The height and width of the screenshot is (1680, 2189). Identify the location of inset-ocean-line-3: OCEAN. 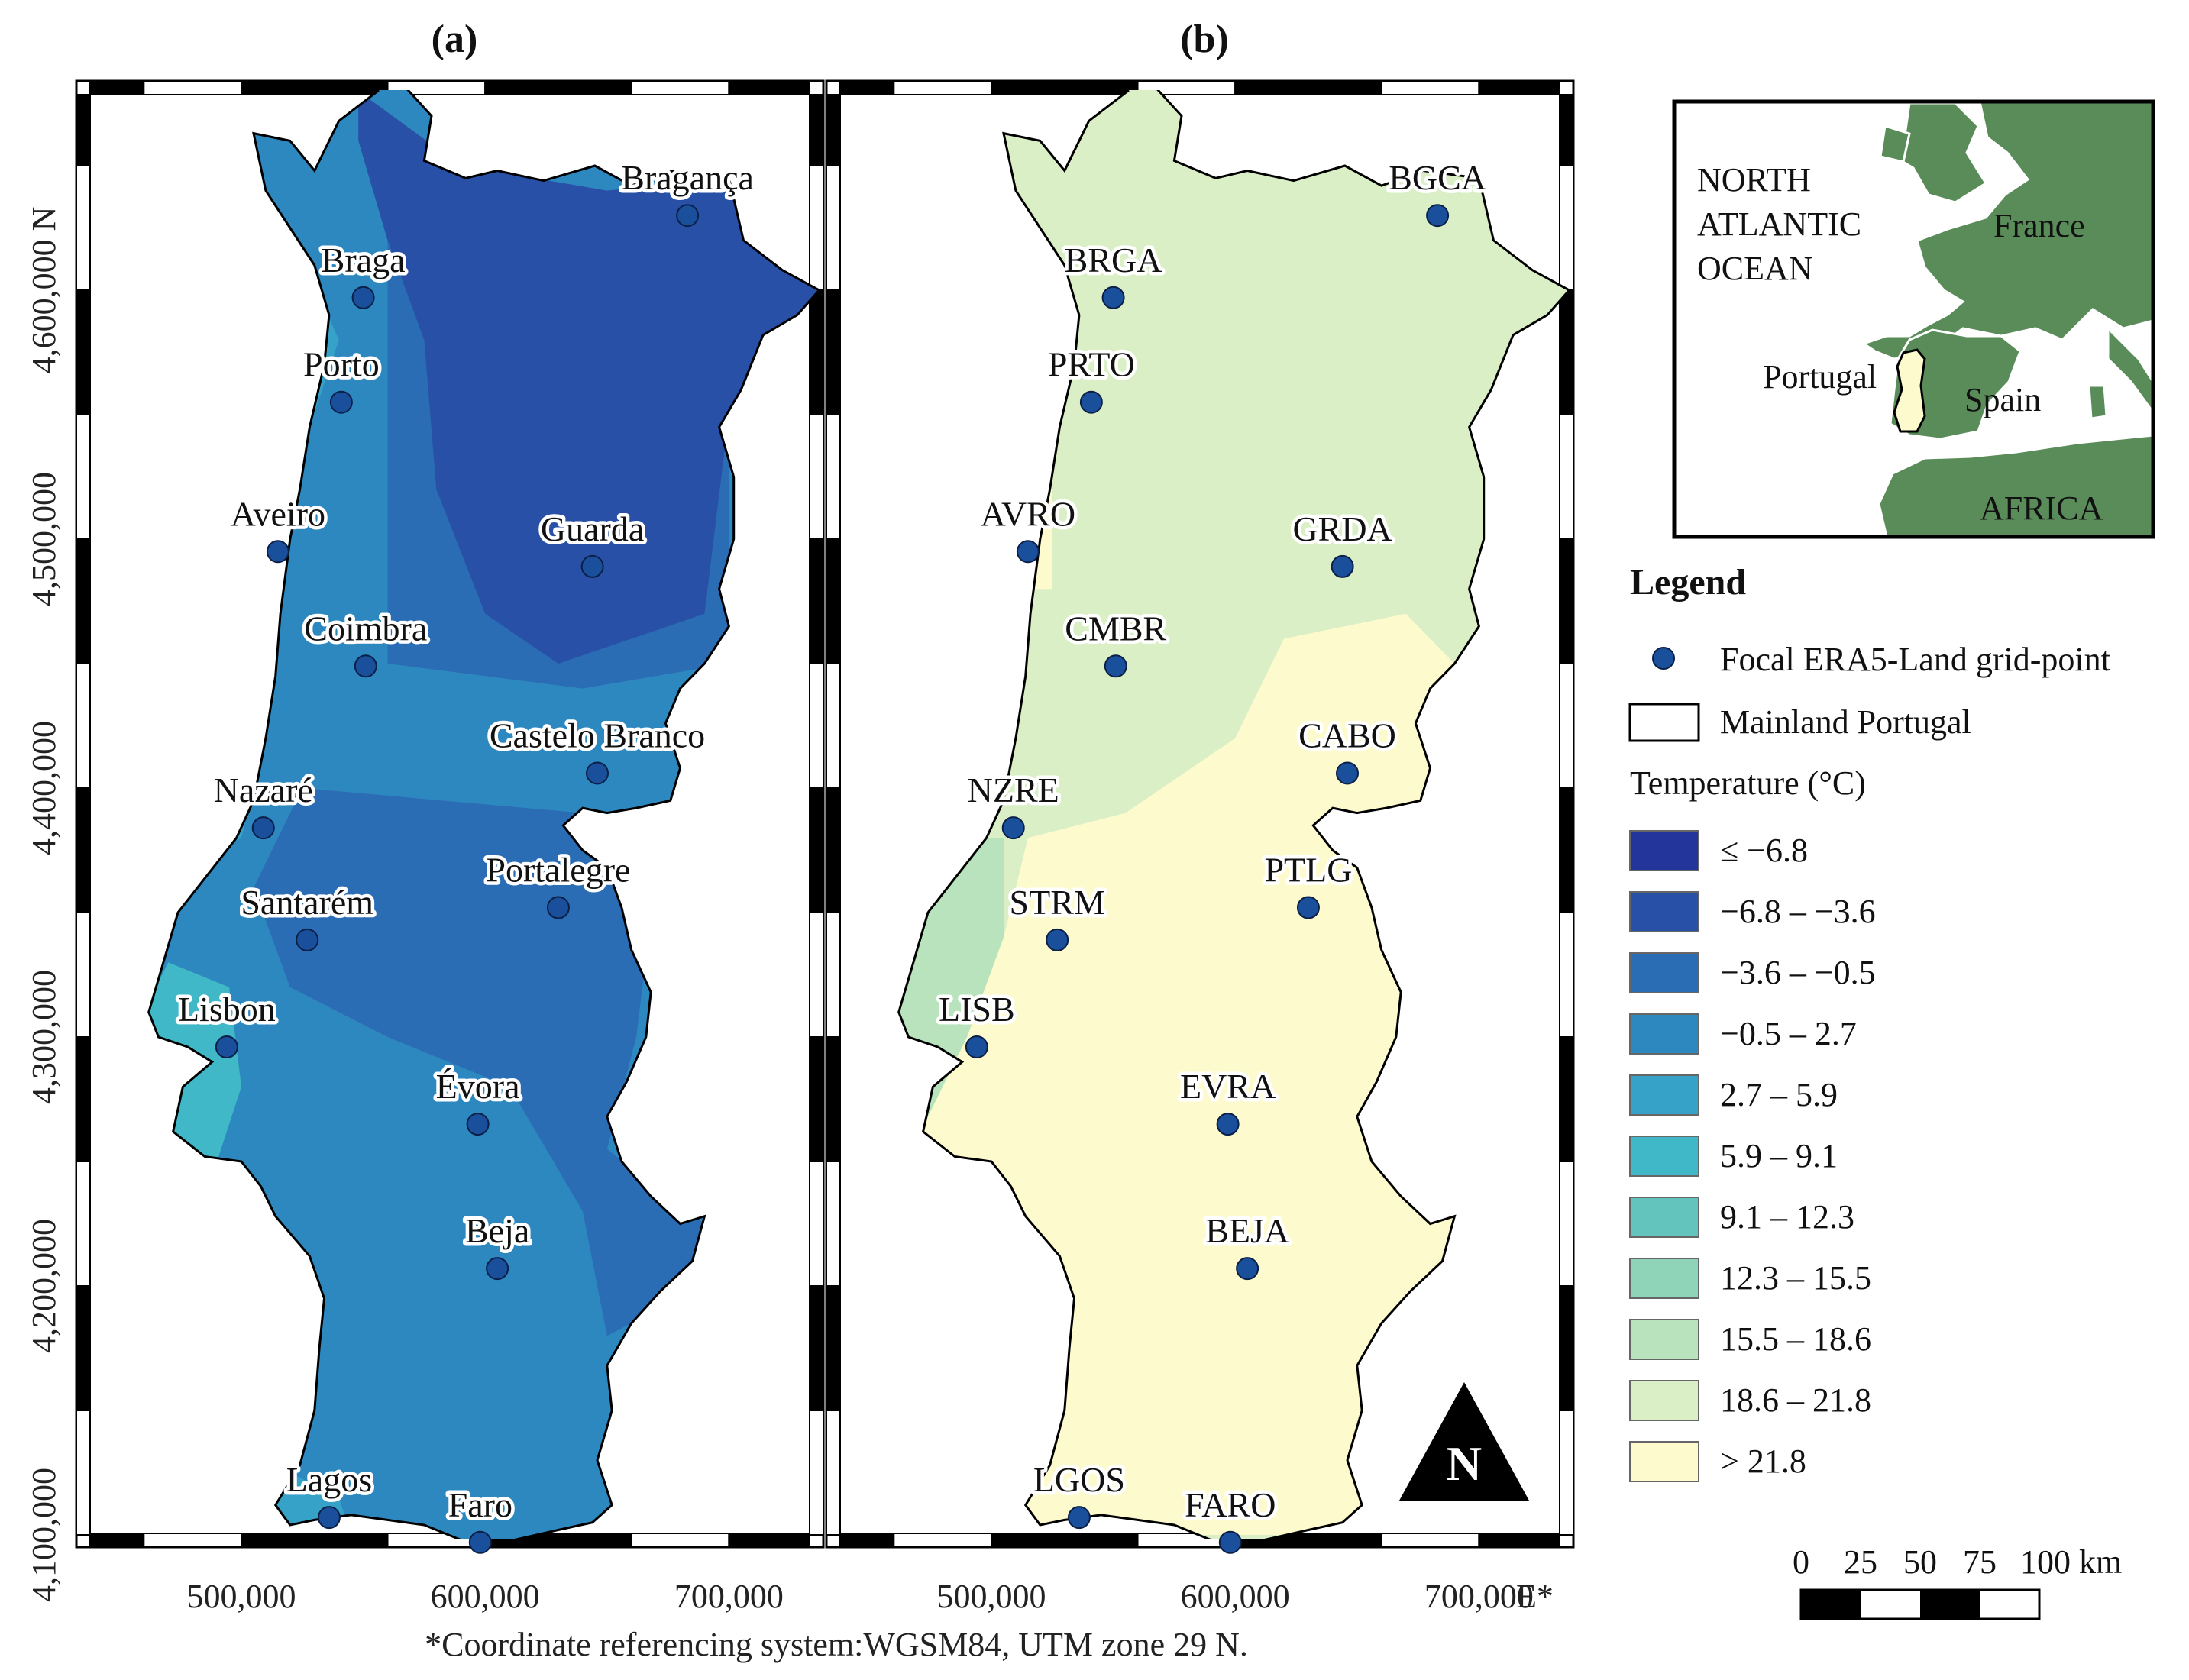
(1755, 268).